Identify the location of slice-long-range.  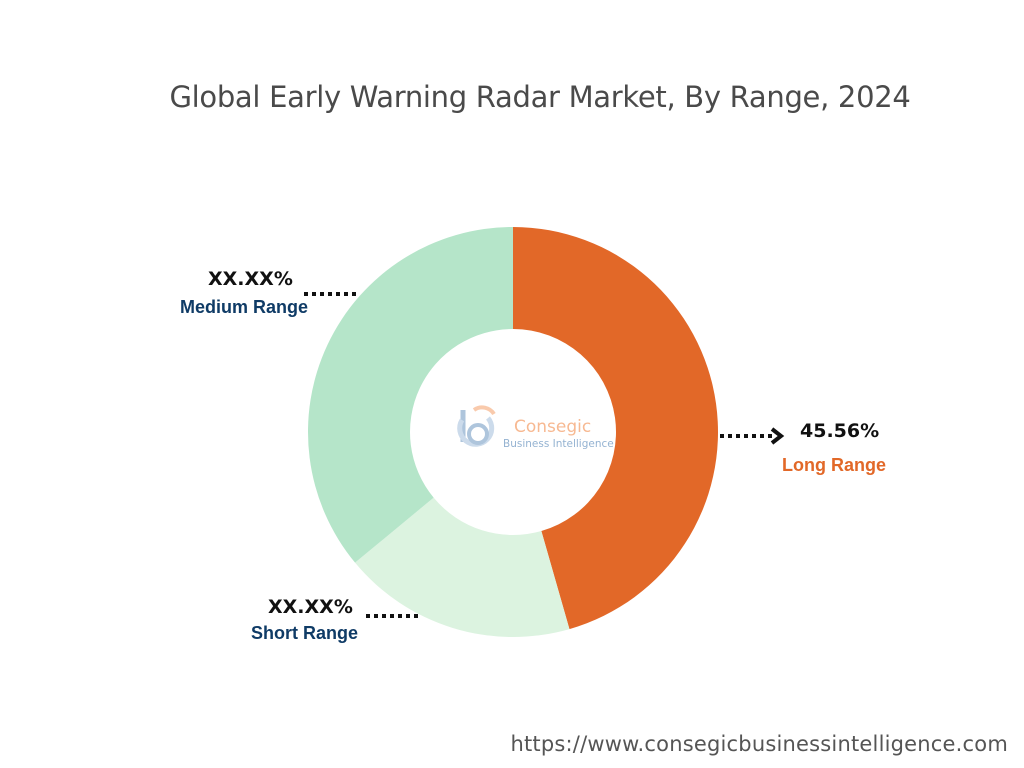
(615, 428).